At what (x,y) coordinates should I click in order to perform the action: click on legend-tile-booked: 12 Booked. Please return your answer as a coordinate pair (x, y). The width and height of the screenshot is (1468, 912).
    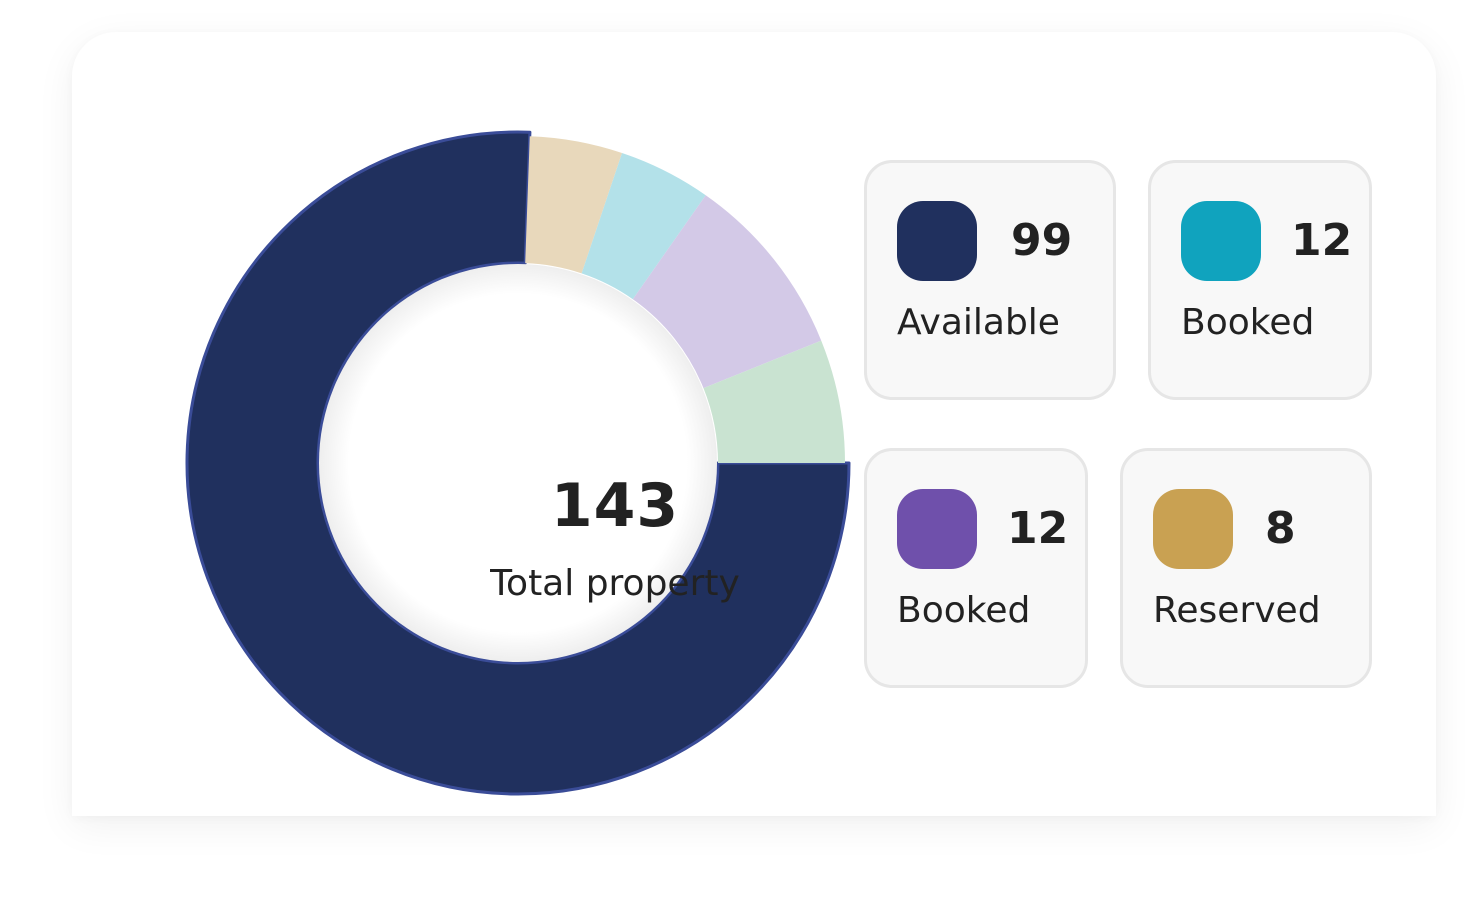
    Looking at the image, I should click on (1260, 280).